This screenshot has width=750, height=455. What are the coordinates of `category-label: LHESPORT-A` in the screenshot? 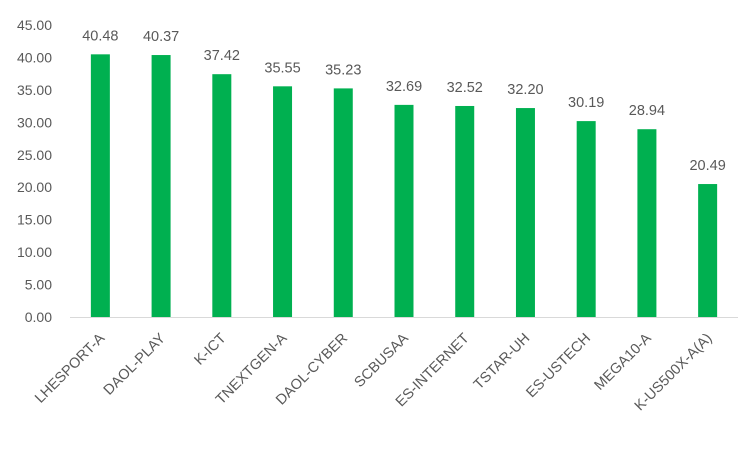 It's located at (70, 368).